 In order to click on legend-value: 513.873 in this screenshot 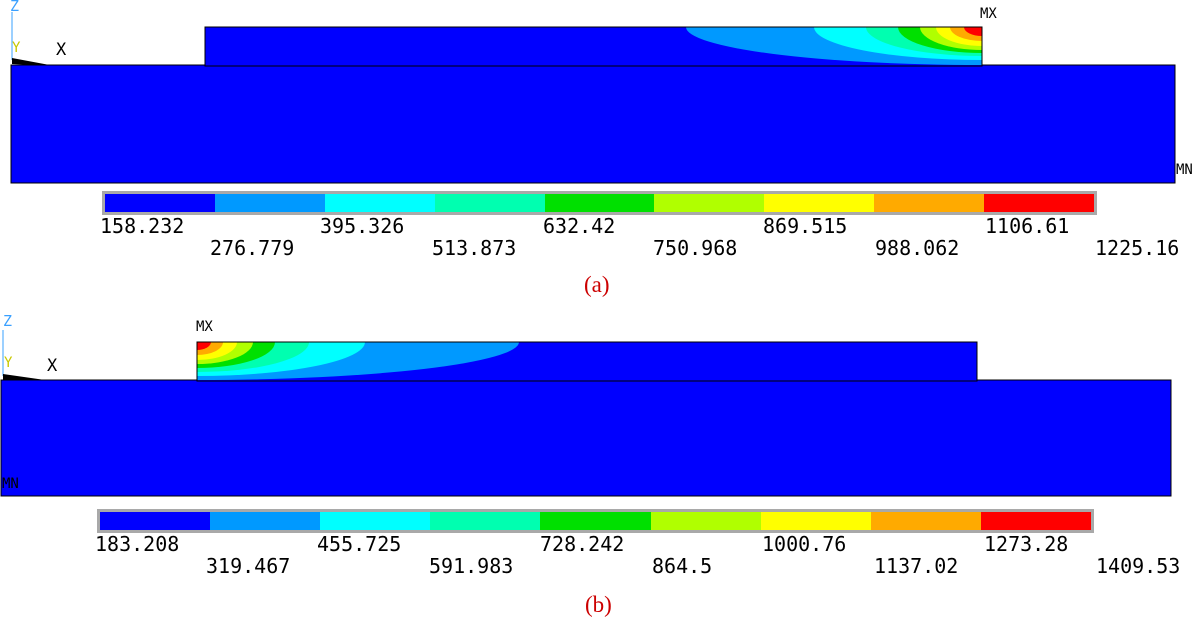, I will do `click(474, 248)`.